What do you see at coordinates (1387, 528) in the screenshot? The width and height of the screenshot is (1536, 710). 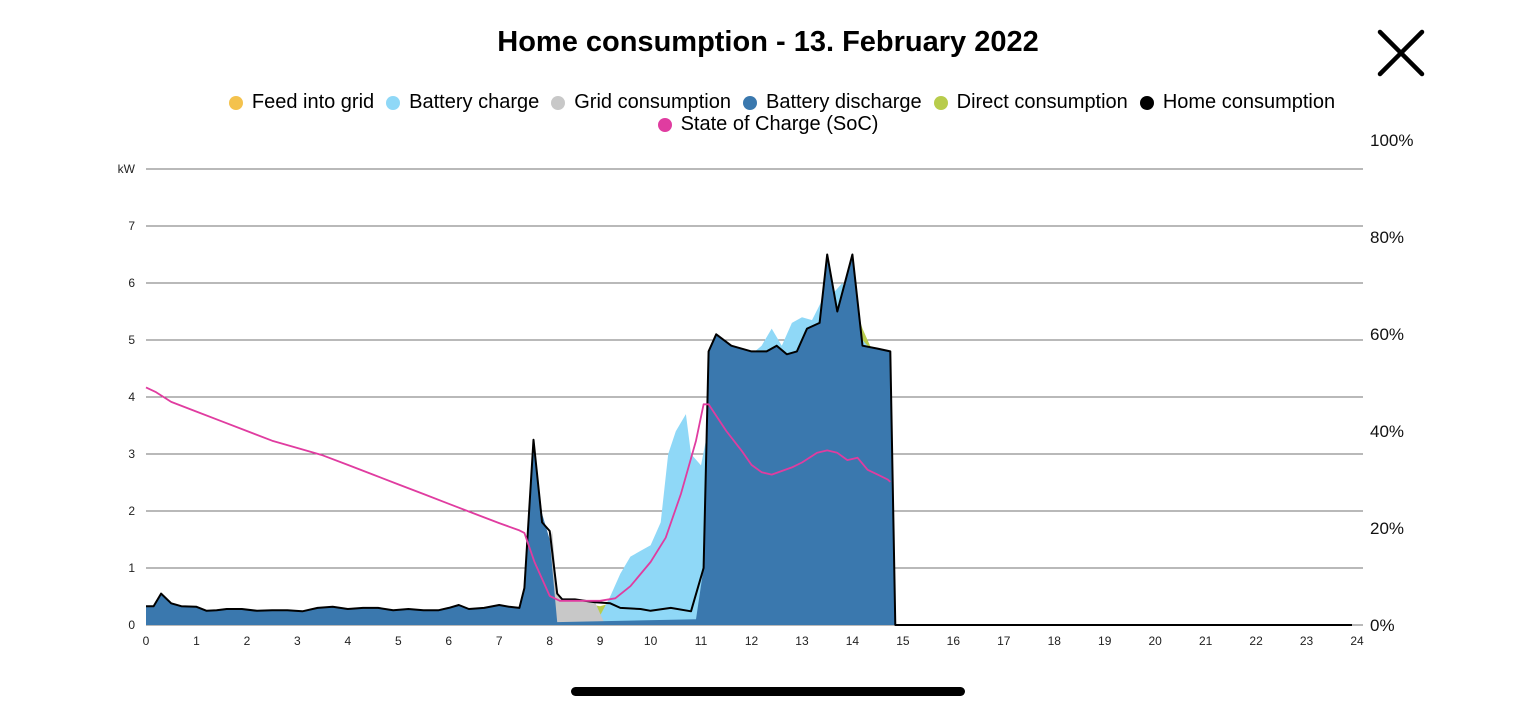 I see `y2-tick-label: 20%` at bounding box center [1387, 528].